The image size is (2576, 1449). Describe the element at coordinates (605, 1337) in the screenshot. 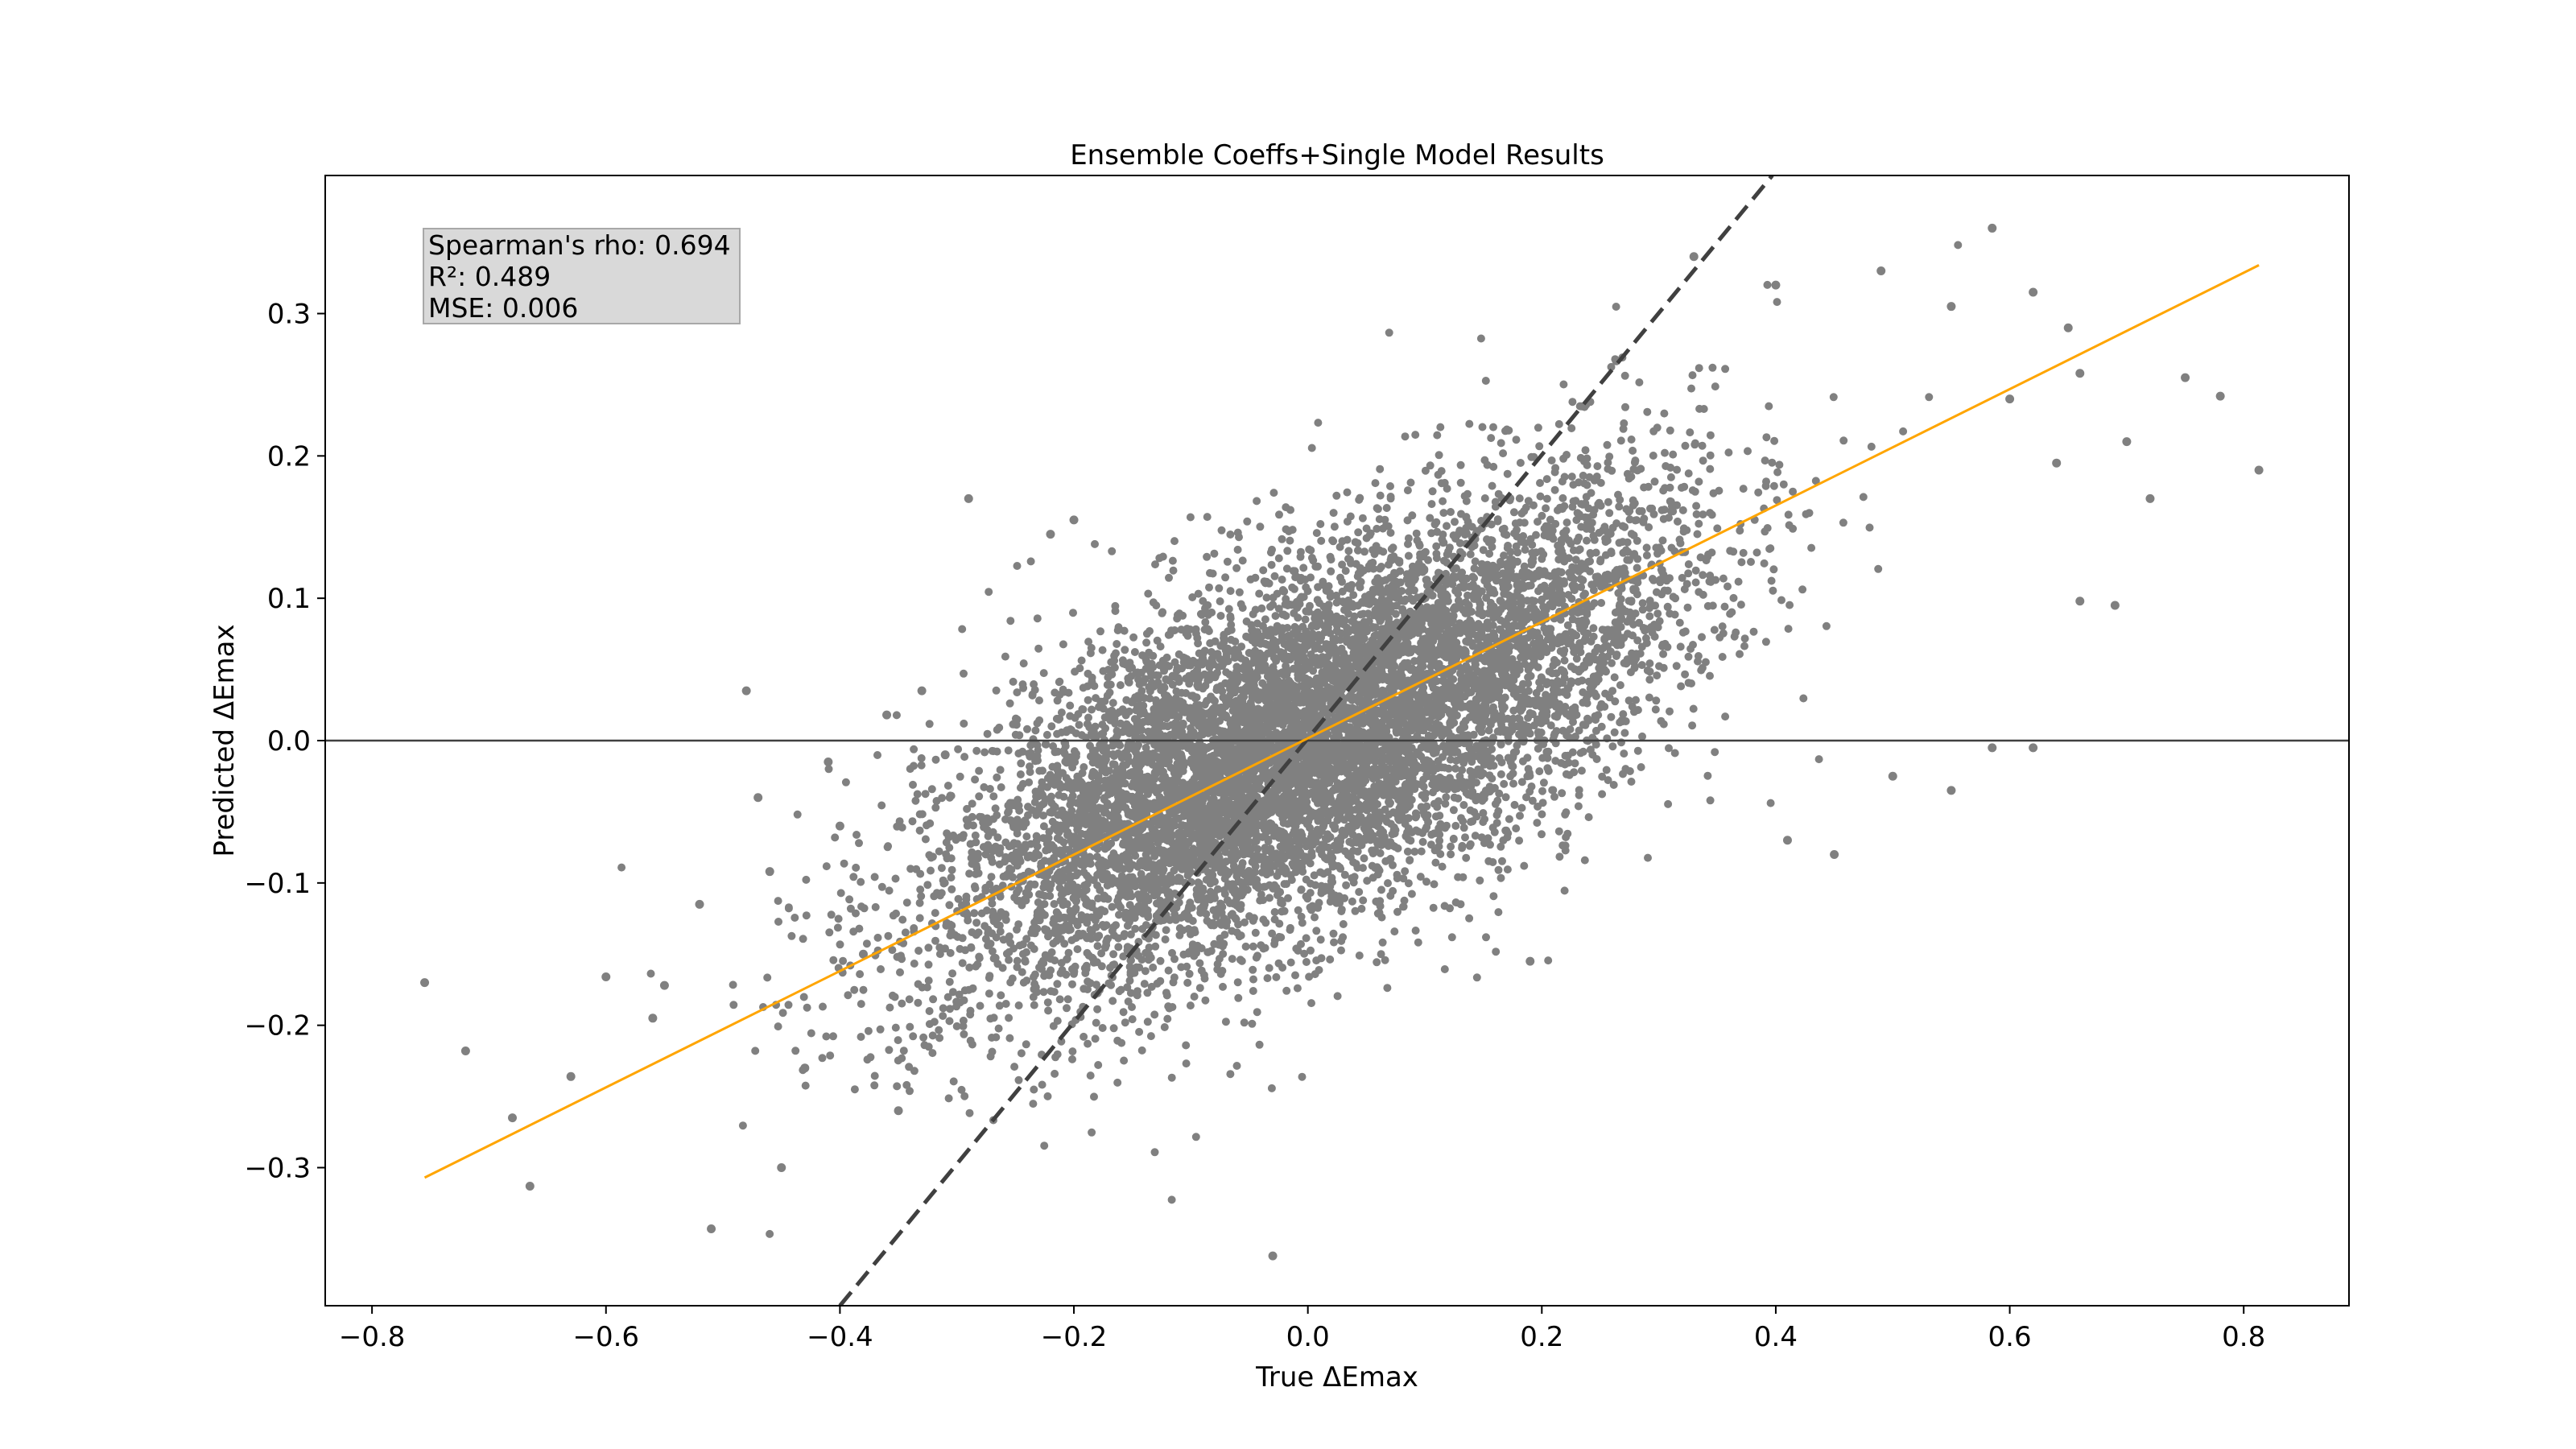

I see `x-tick-label: −0.6` at that location.